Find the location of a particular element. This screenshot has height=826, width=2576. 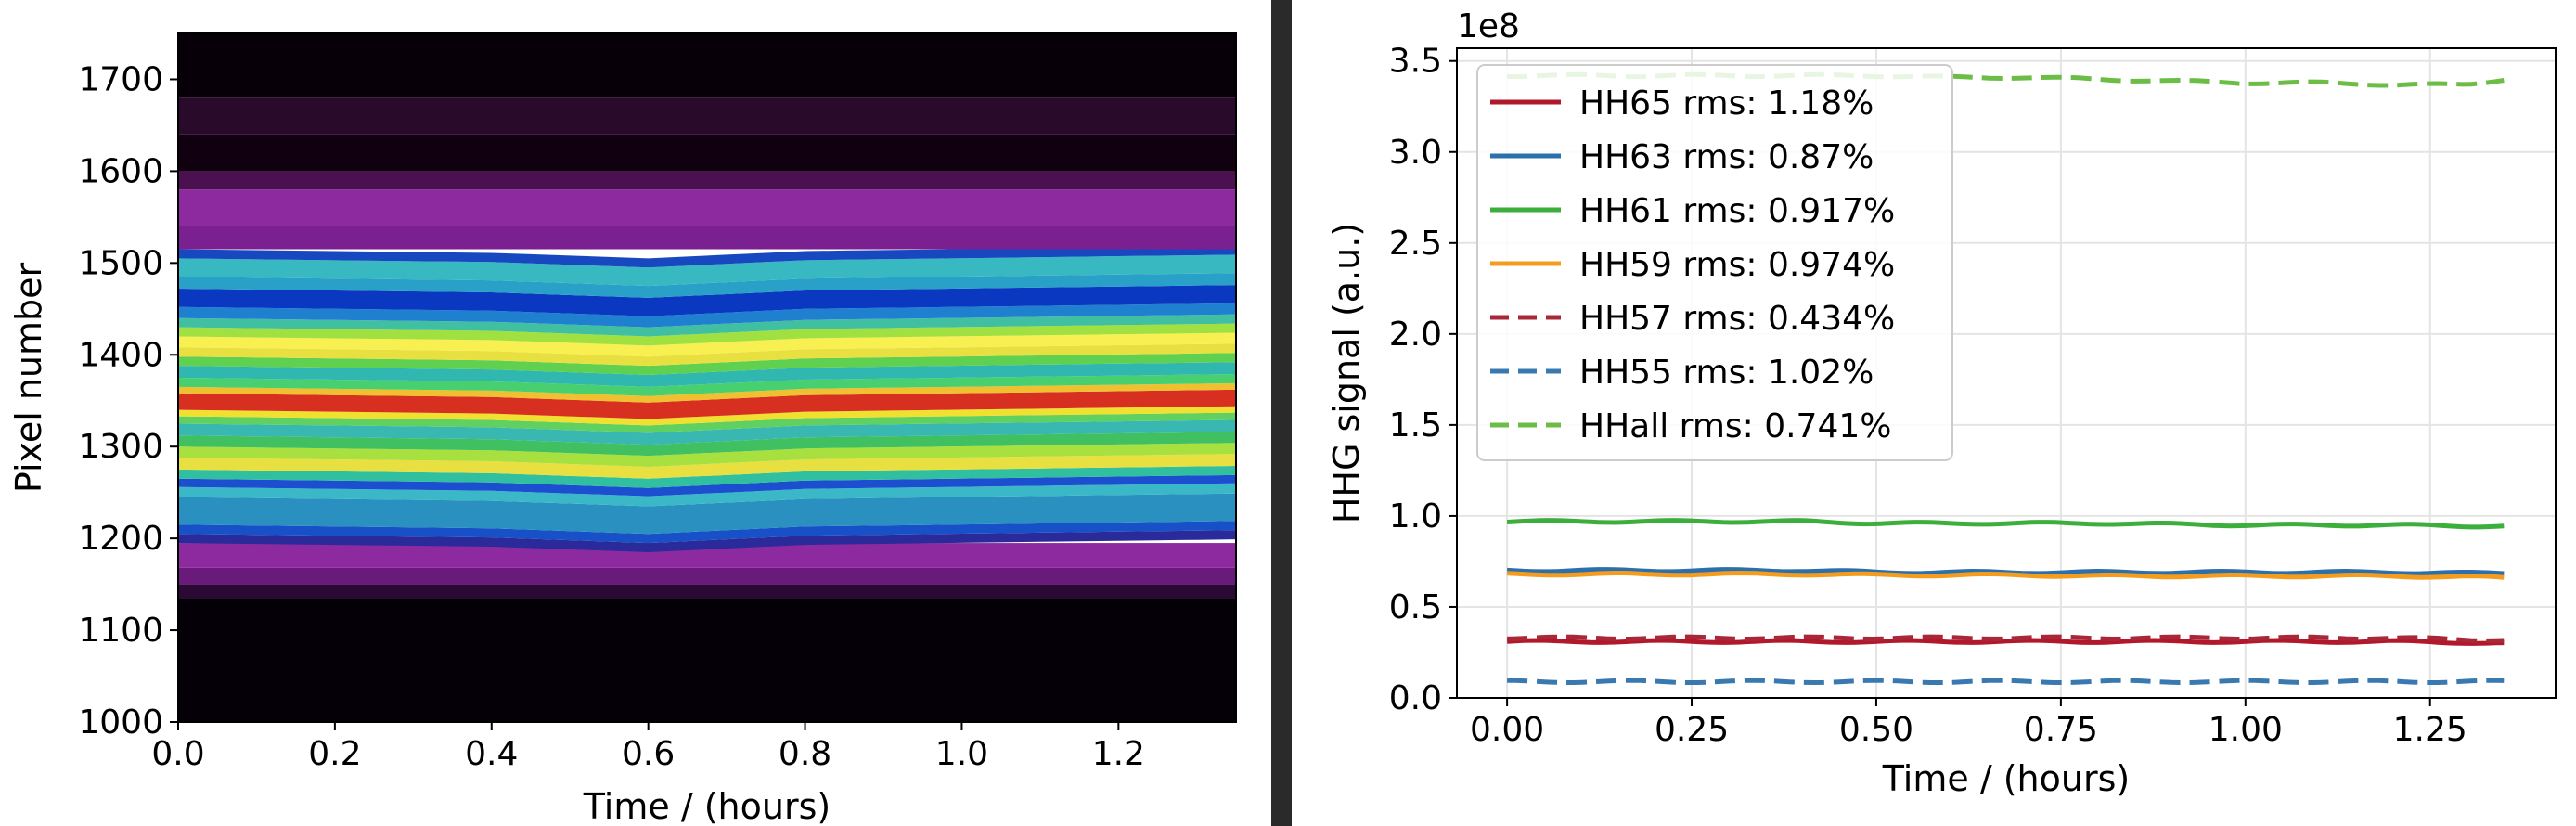

line-y-tick-label: 3.0 is located at coordinates (1415, 153).